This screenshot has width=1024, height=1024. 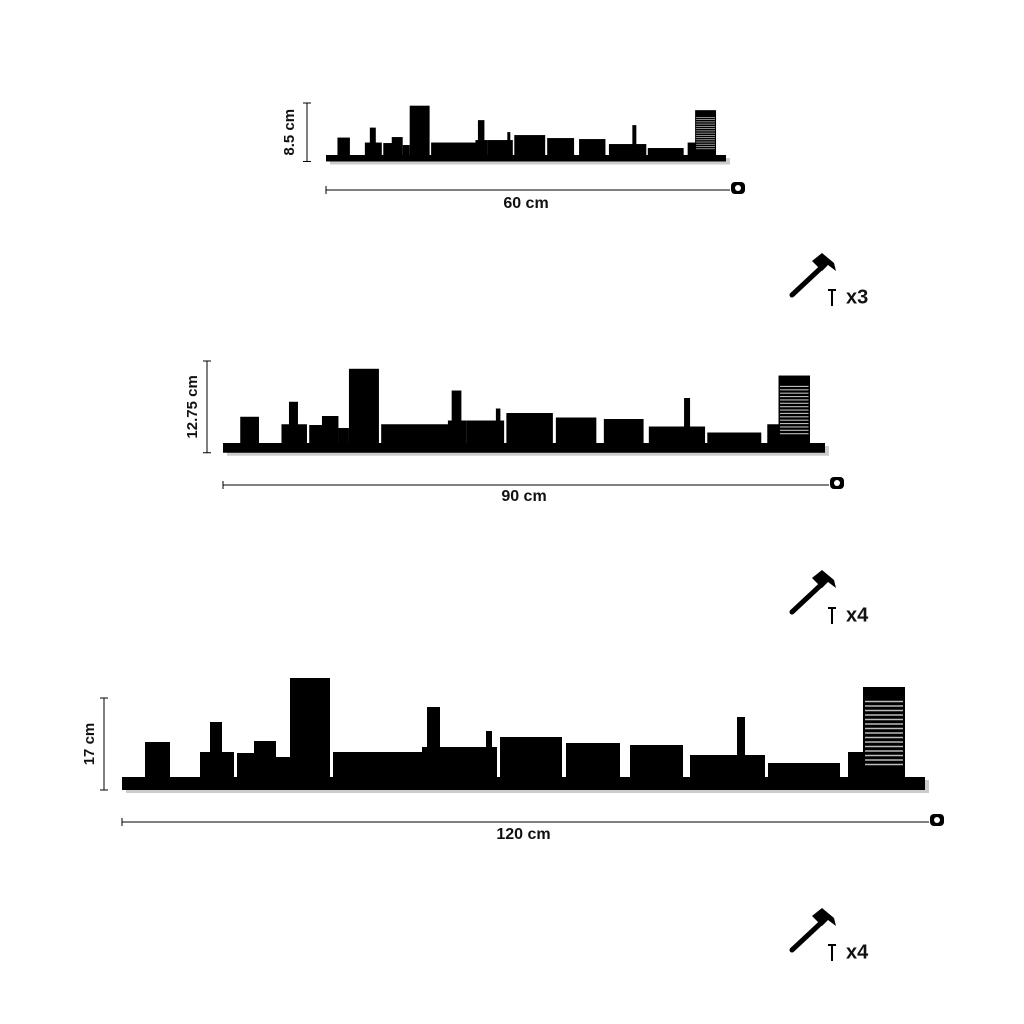 What do you see at coordinates (89, 744) in the screenshot?
I see `height-label: 17 cm` at bounding box center [89, 744].